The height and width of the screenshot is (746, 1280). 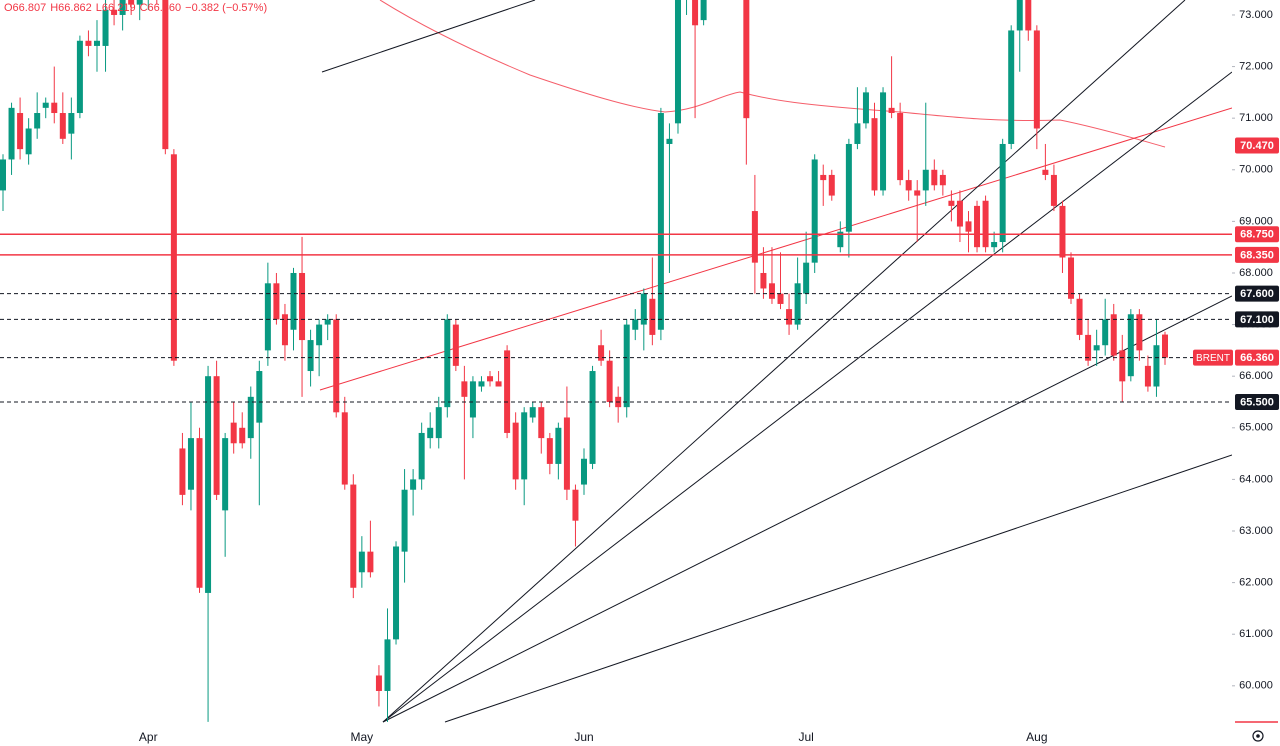 I want to click on price-label: 68.750, so click(x=1257, y=235).